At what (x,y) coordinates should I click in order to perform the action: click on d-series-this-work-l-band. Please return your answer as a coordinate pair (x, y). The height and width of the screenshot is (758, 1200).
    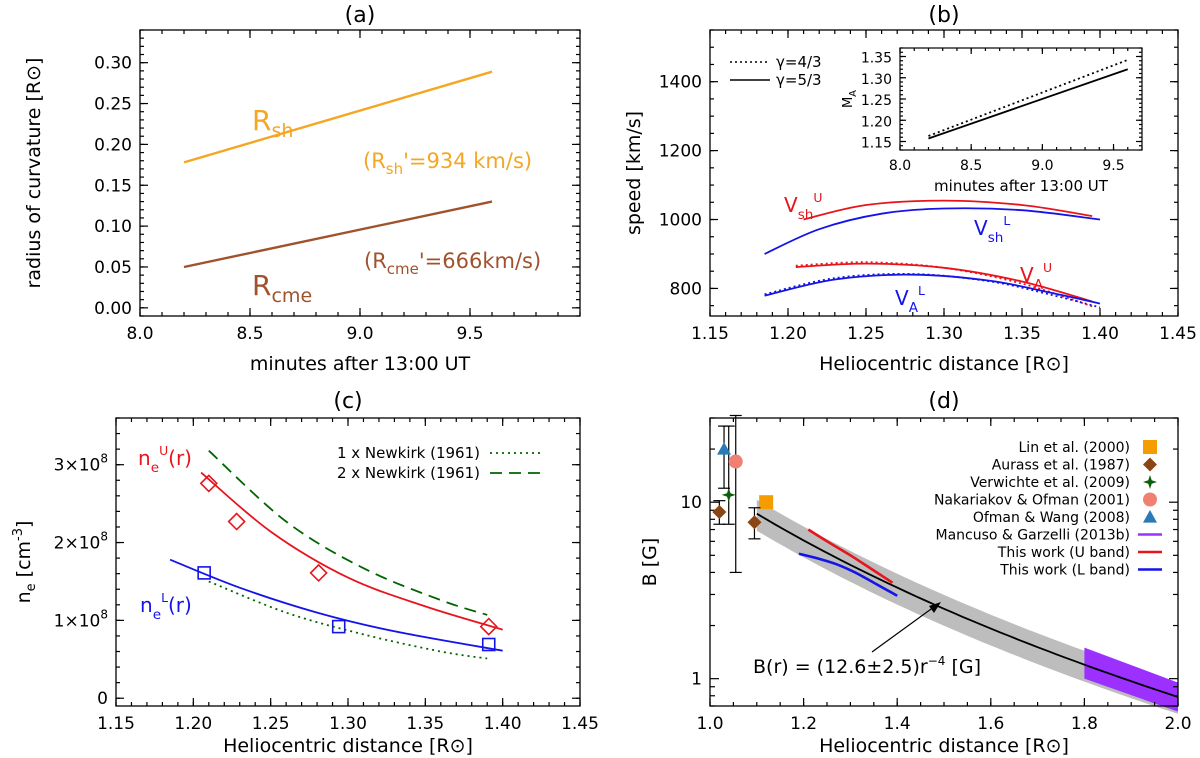
    Looking at the image, I should click on (848, 574).